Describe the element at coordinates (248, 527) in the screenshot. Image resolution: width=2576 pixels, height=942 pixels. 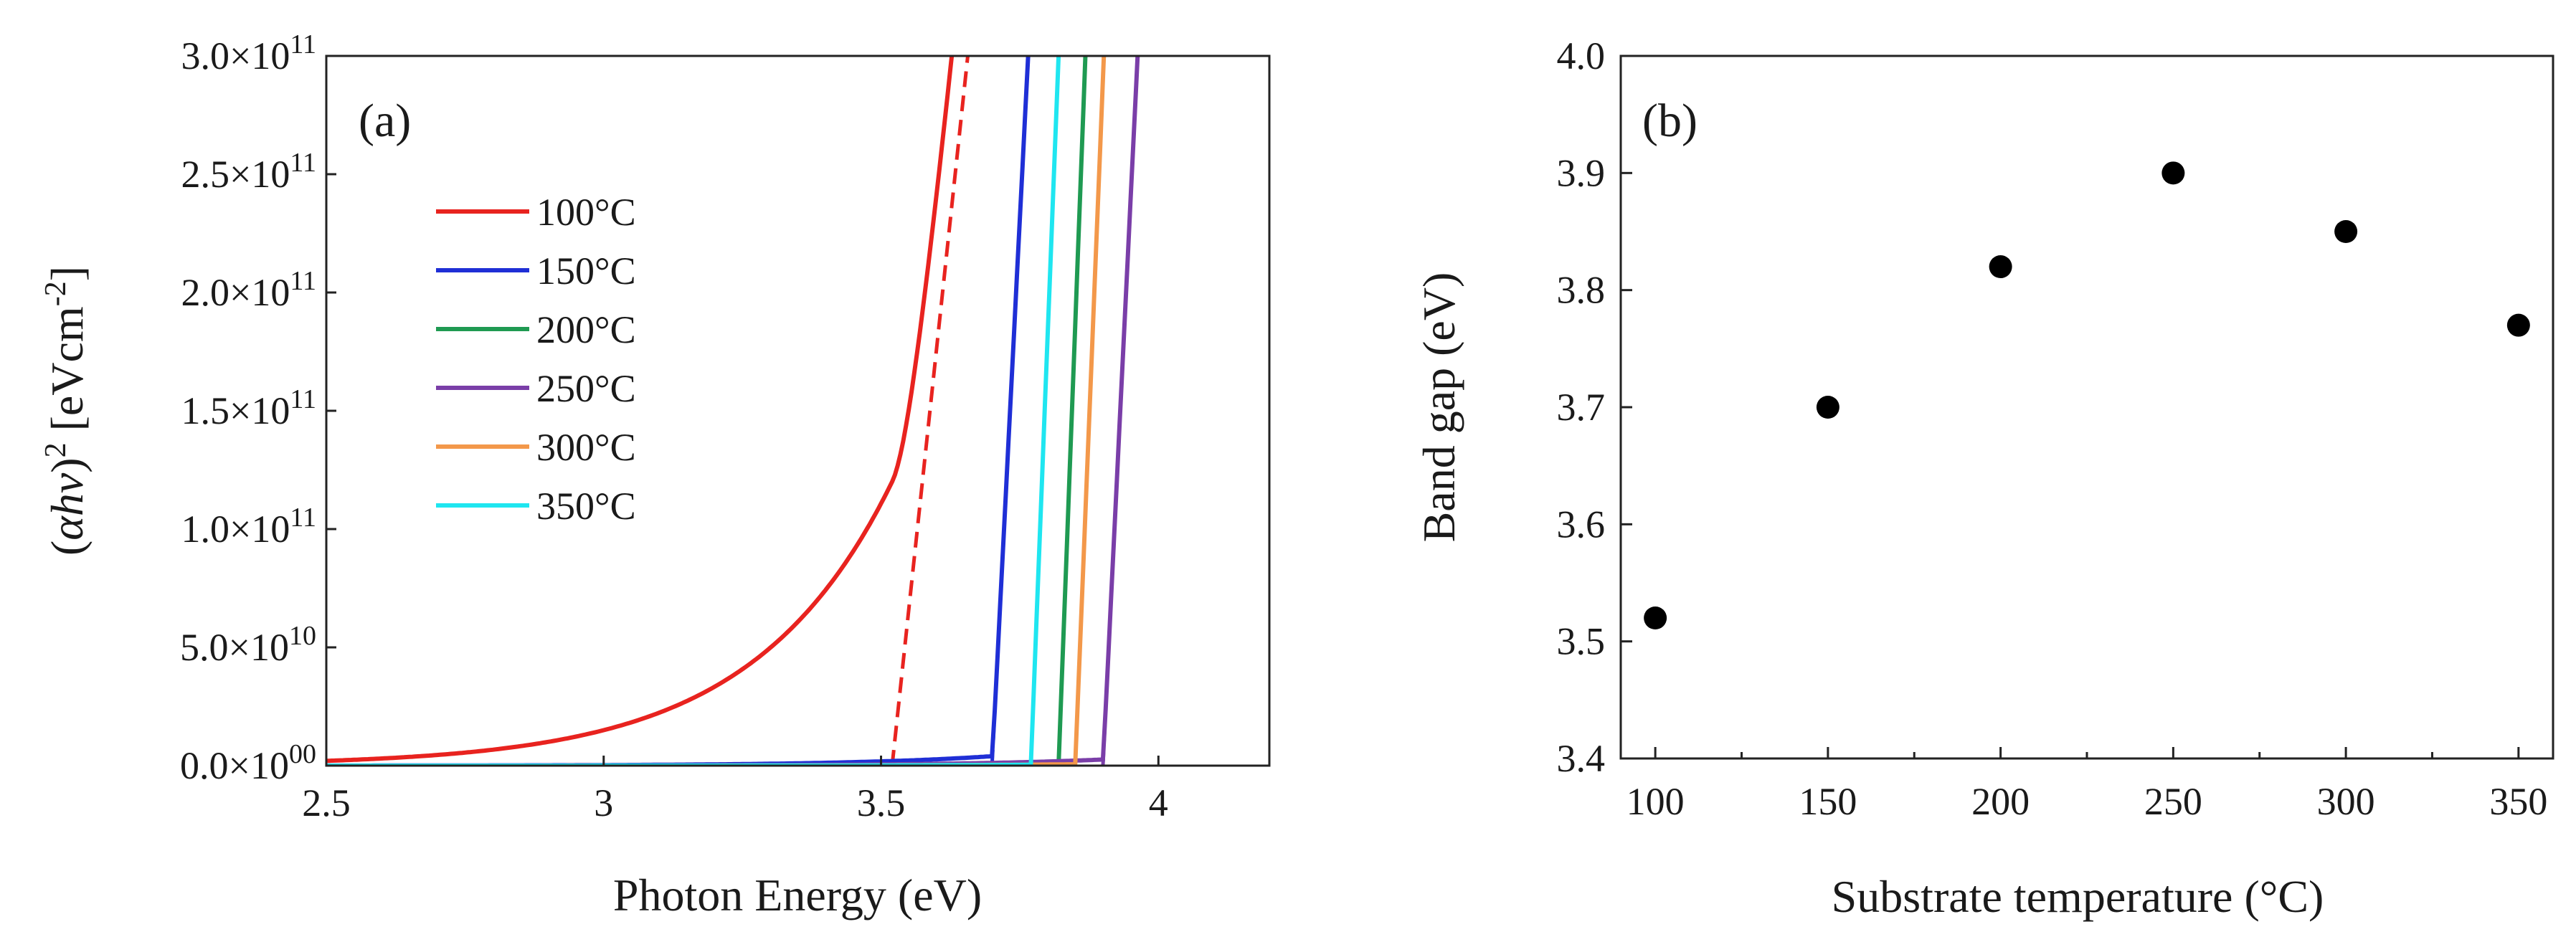
I see `panel-a-y-tick-label: 1.0×10¹¹` at that location.